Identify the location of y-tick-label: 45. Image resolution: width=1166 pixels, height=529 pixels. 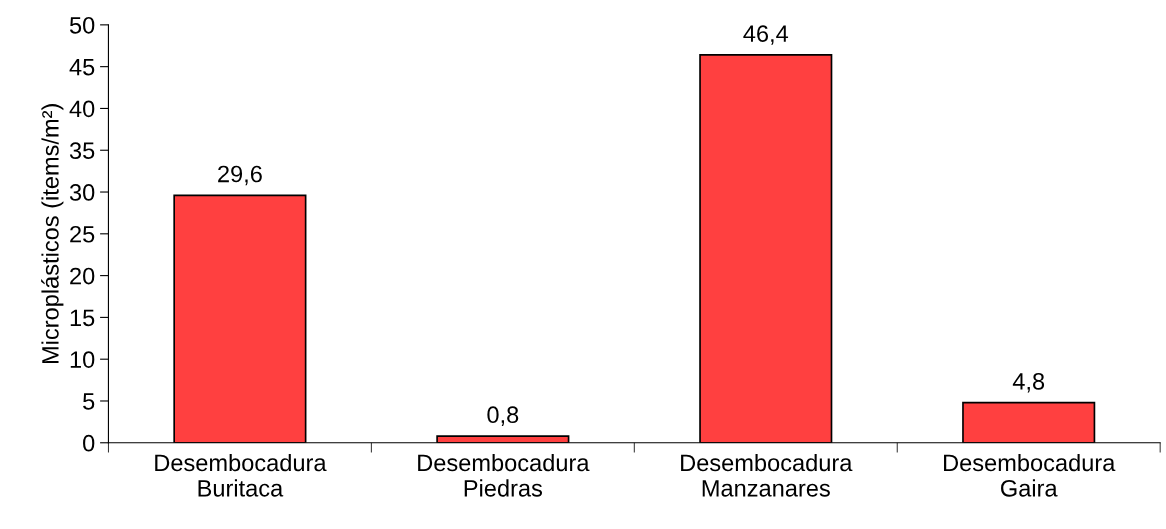
(82, 67).